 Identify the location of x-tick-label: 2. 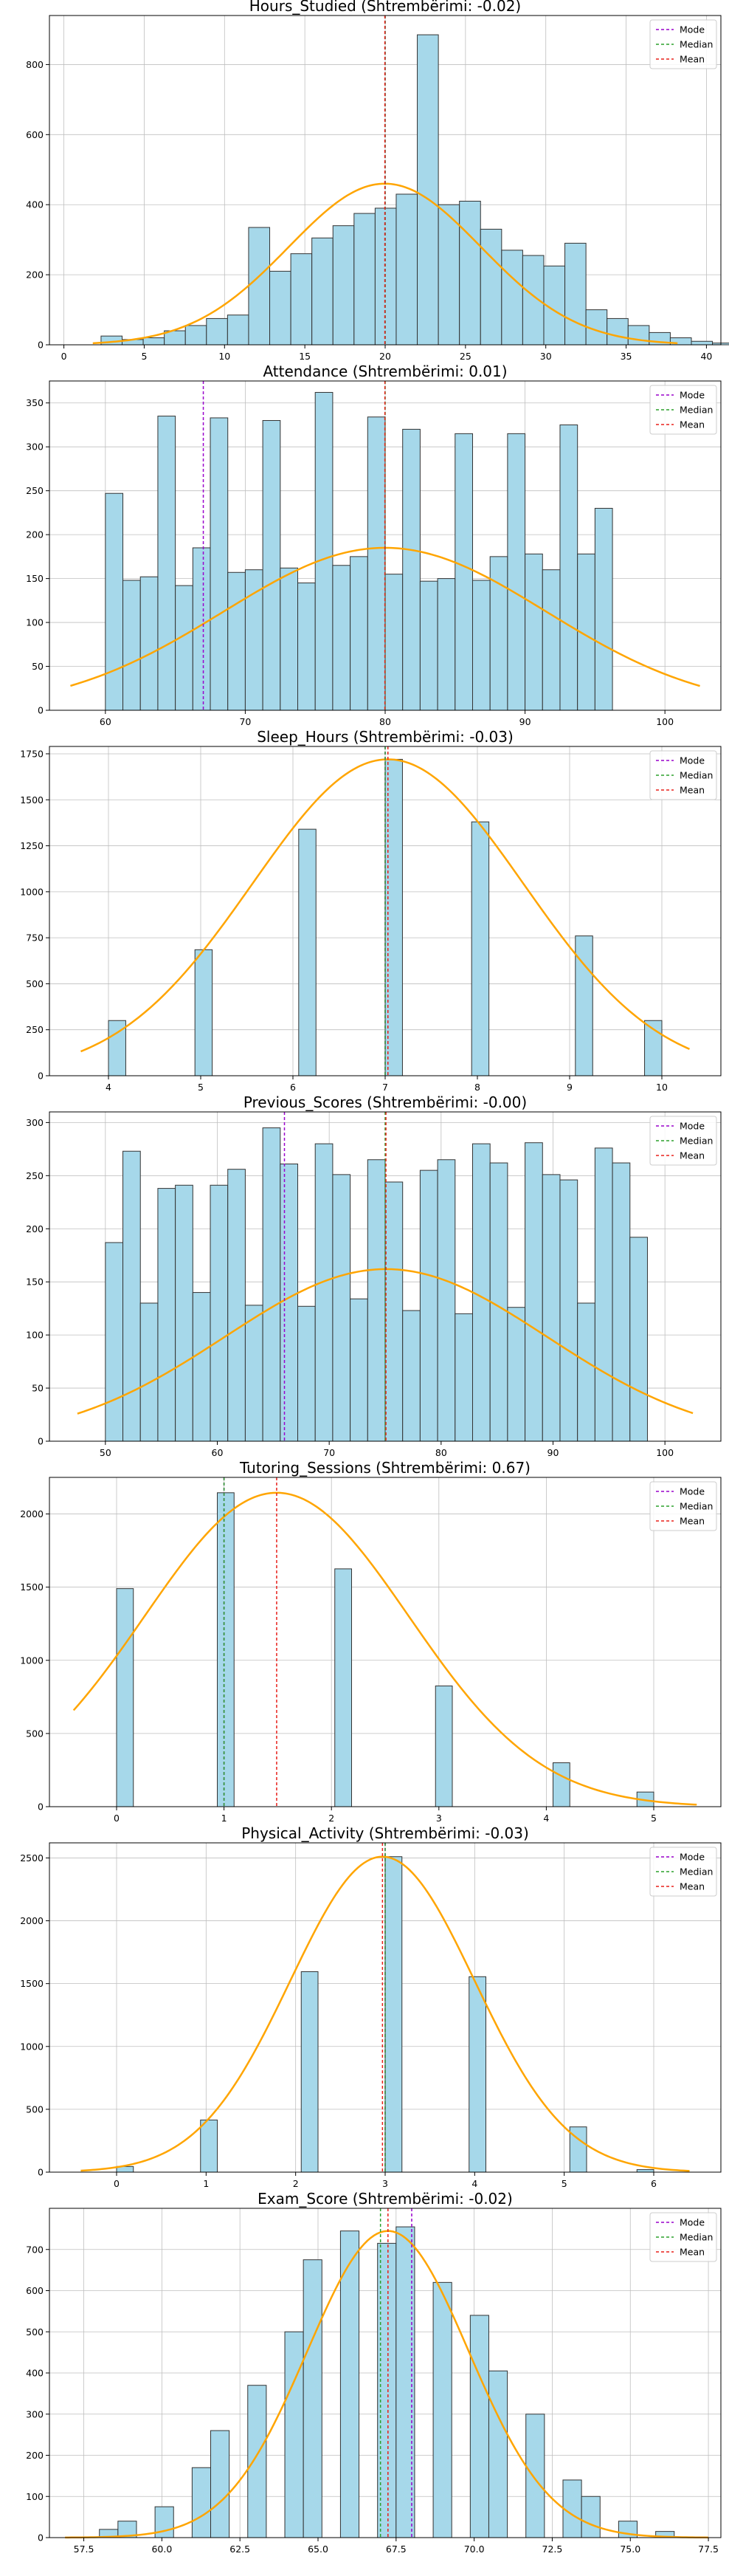
(331, 1818).